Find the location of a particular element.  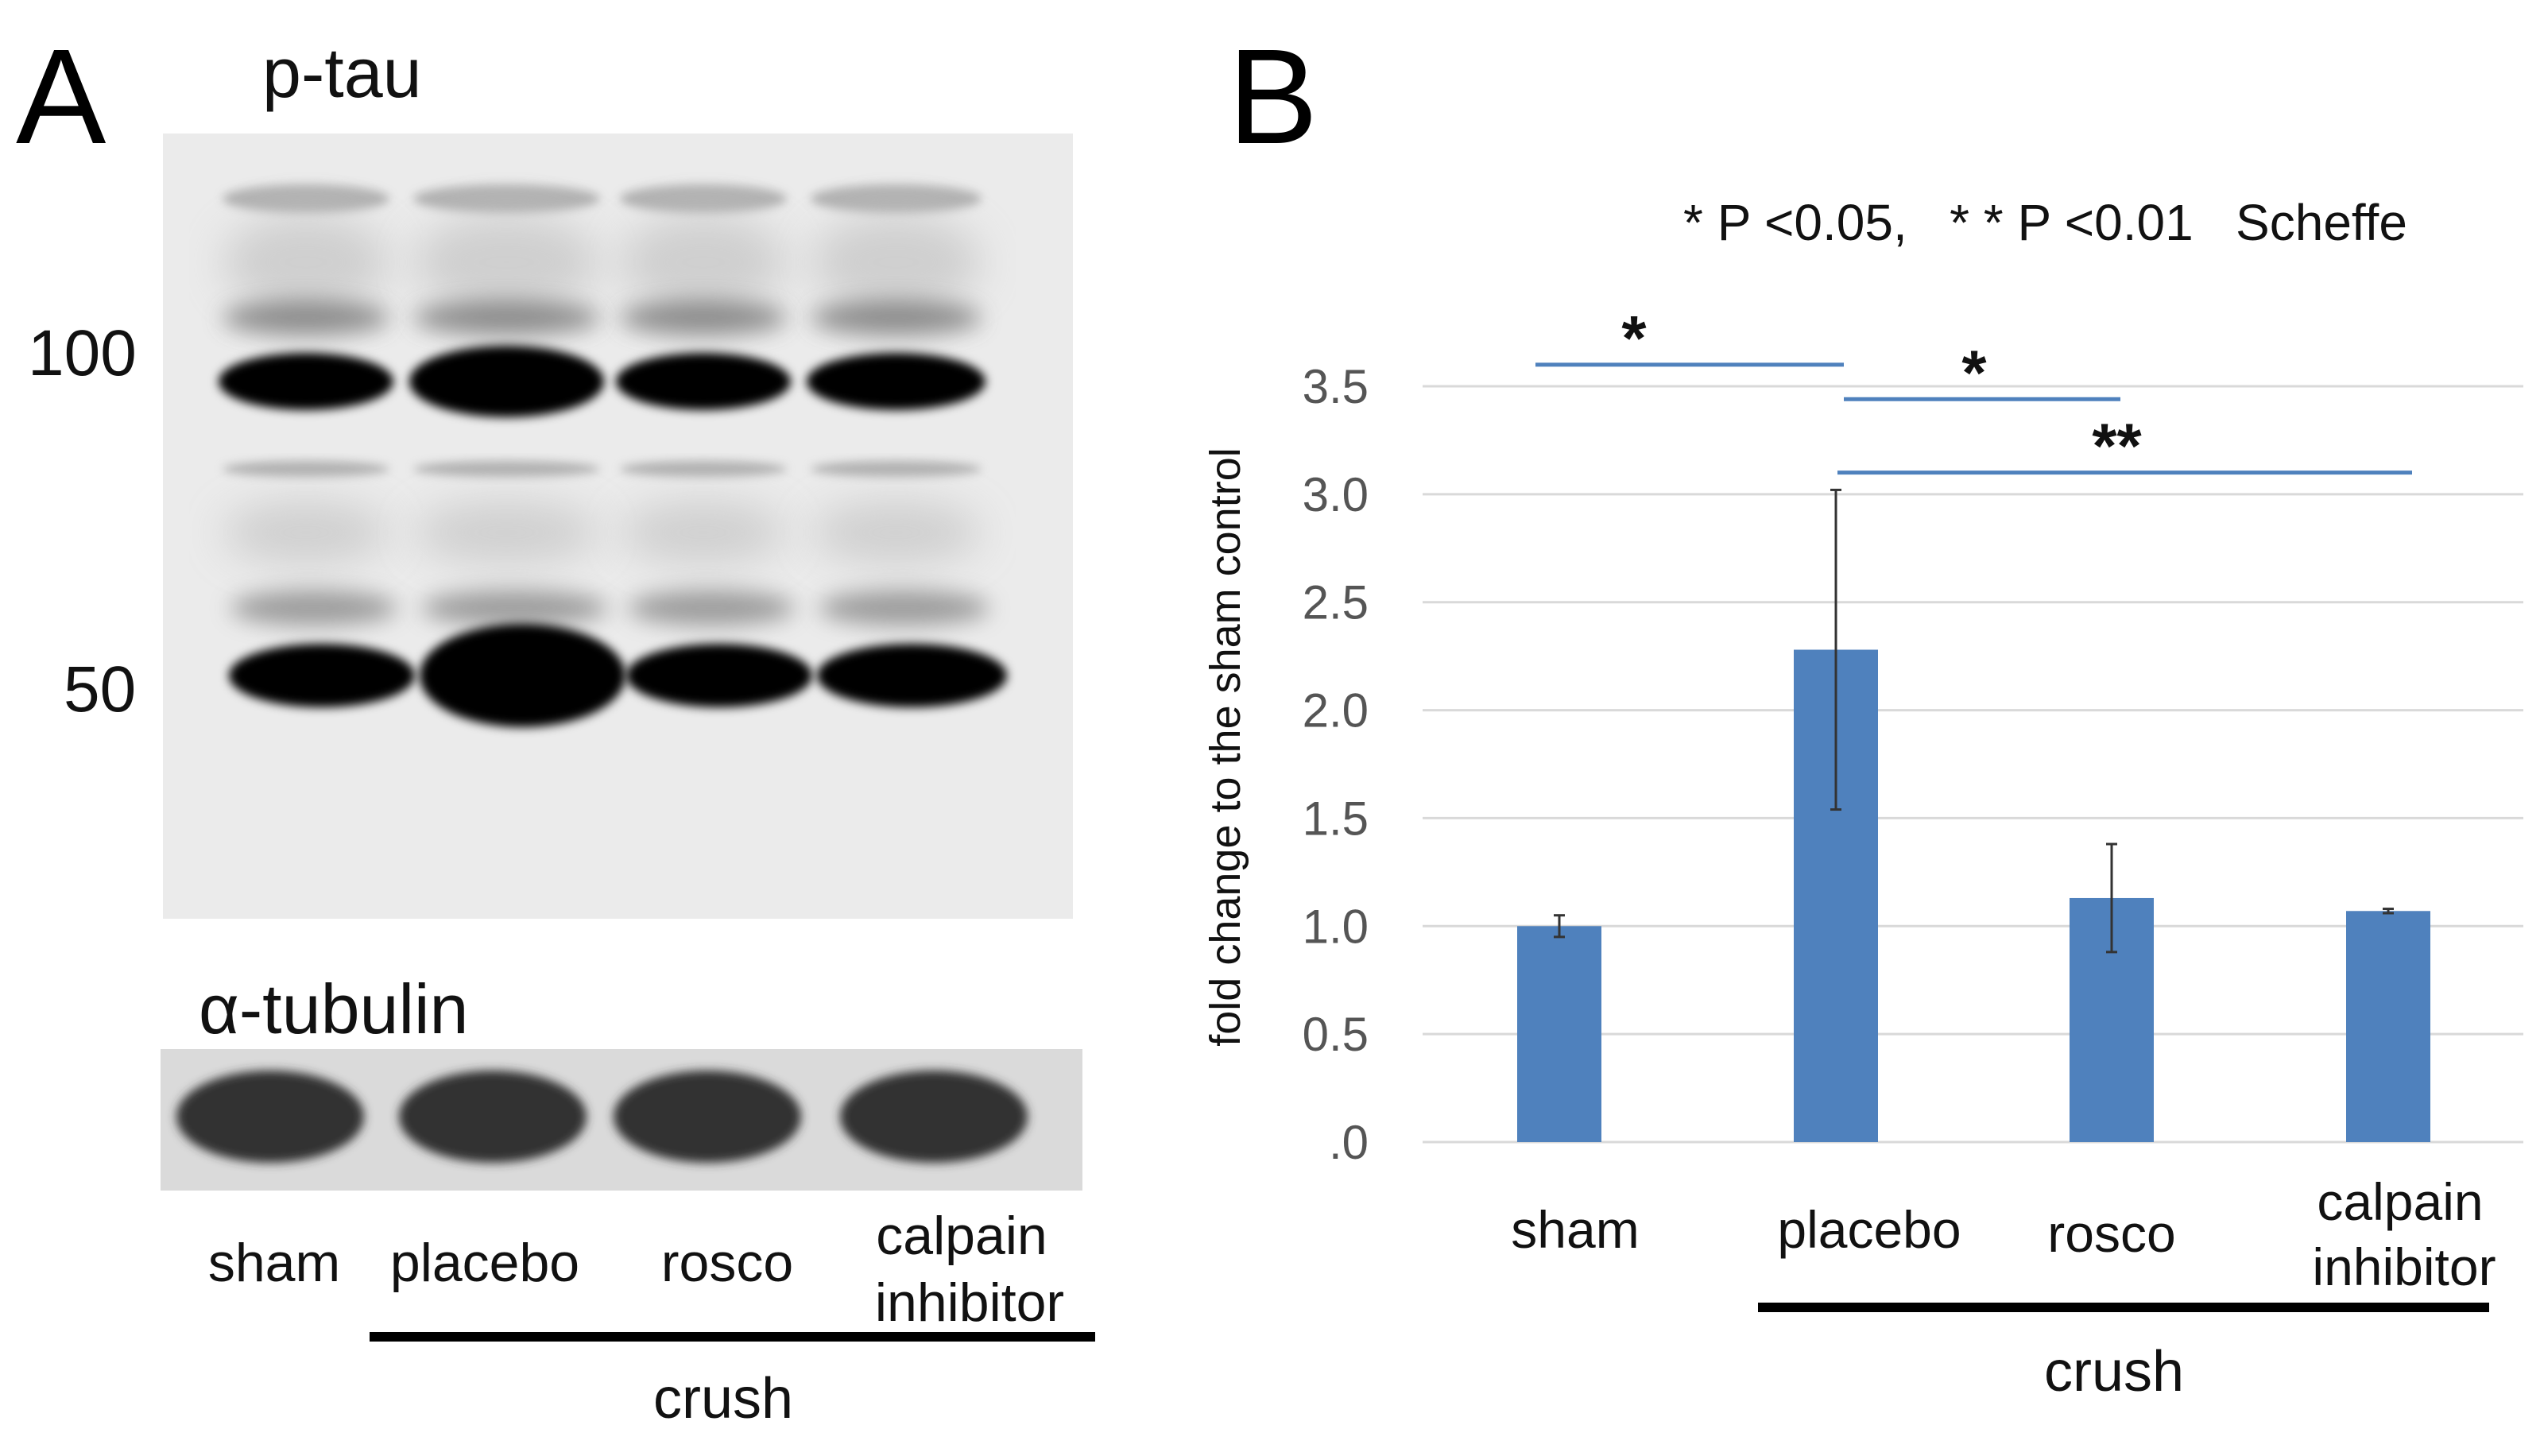

y-tick-label: 3.0 is located at coordinates (1336, 494).